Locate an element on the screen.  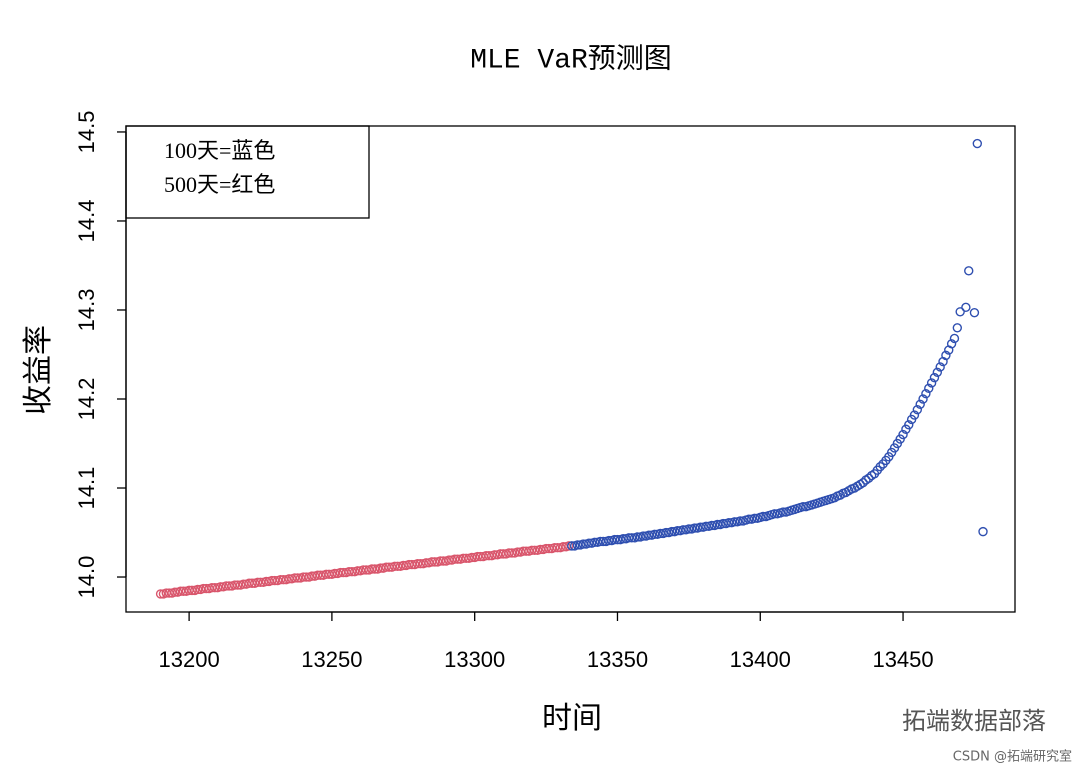
y-tick-label: 14.4 is located at coordinates (86, 221).